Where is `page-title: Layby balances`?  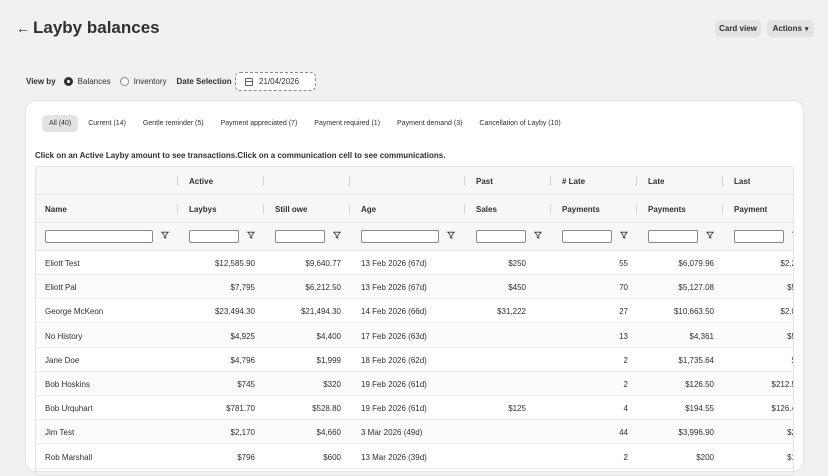 page-title: Layby balances is located at coordinates (96, 27).